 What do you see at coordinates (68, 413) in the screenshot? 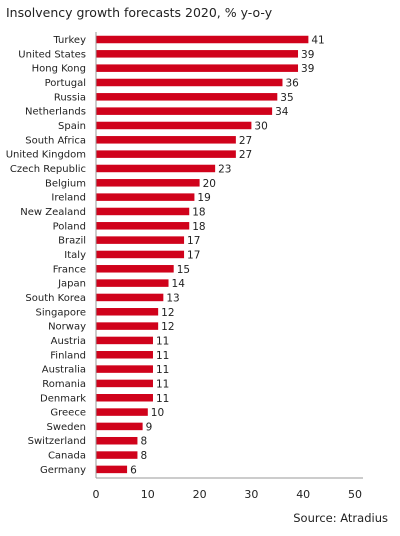
I see `category-label: Greece` at bounding box center [68, 413].